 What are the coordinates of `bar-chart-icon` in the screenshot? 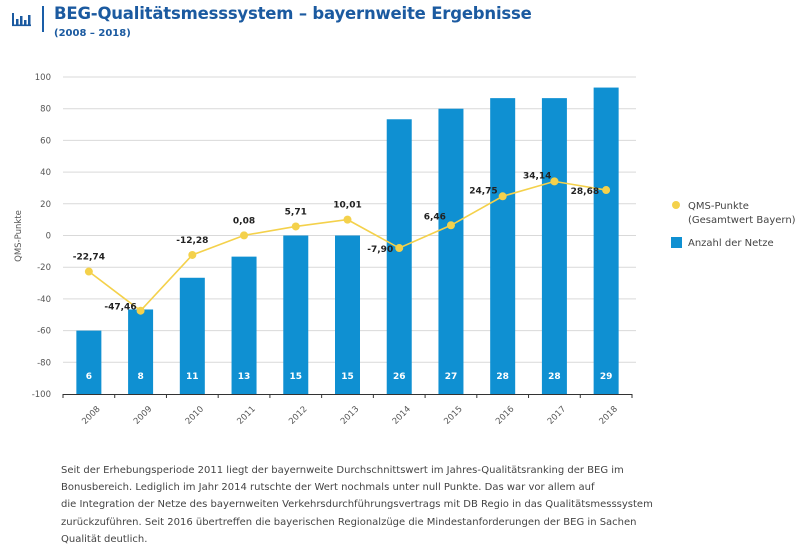 It's located at (21, 20).